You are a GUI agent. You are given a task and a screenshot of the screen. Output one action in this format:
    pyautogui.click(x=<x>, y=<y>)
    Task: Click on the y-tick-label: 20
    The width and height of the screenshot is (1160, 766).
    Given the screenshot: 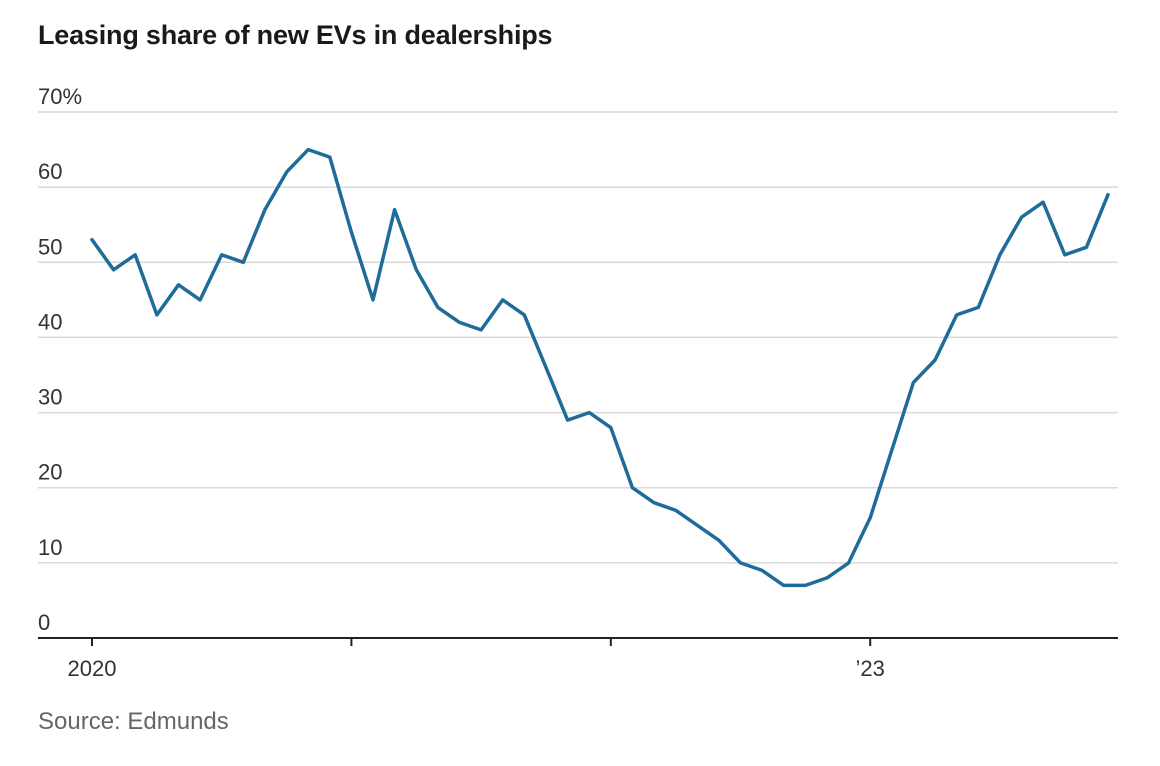 What is the action you would take?
    pyautogui.click(x=50, y=472)
    